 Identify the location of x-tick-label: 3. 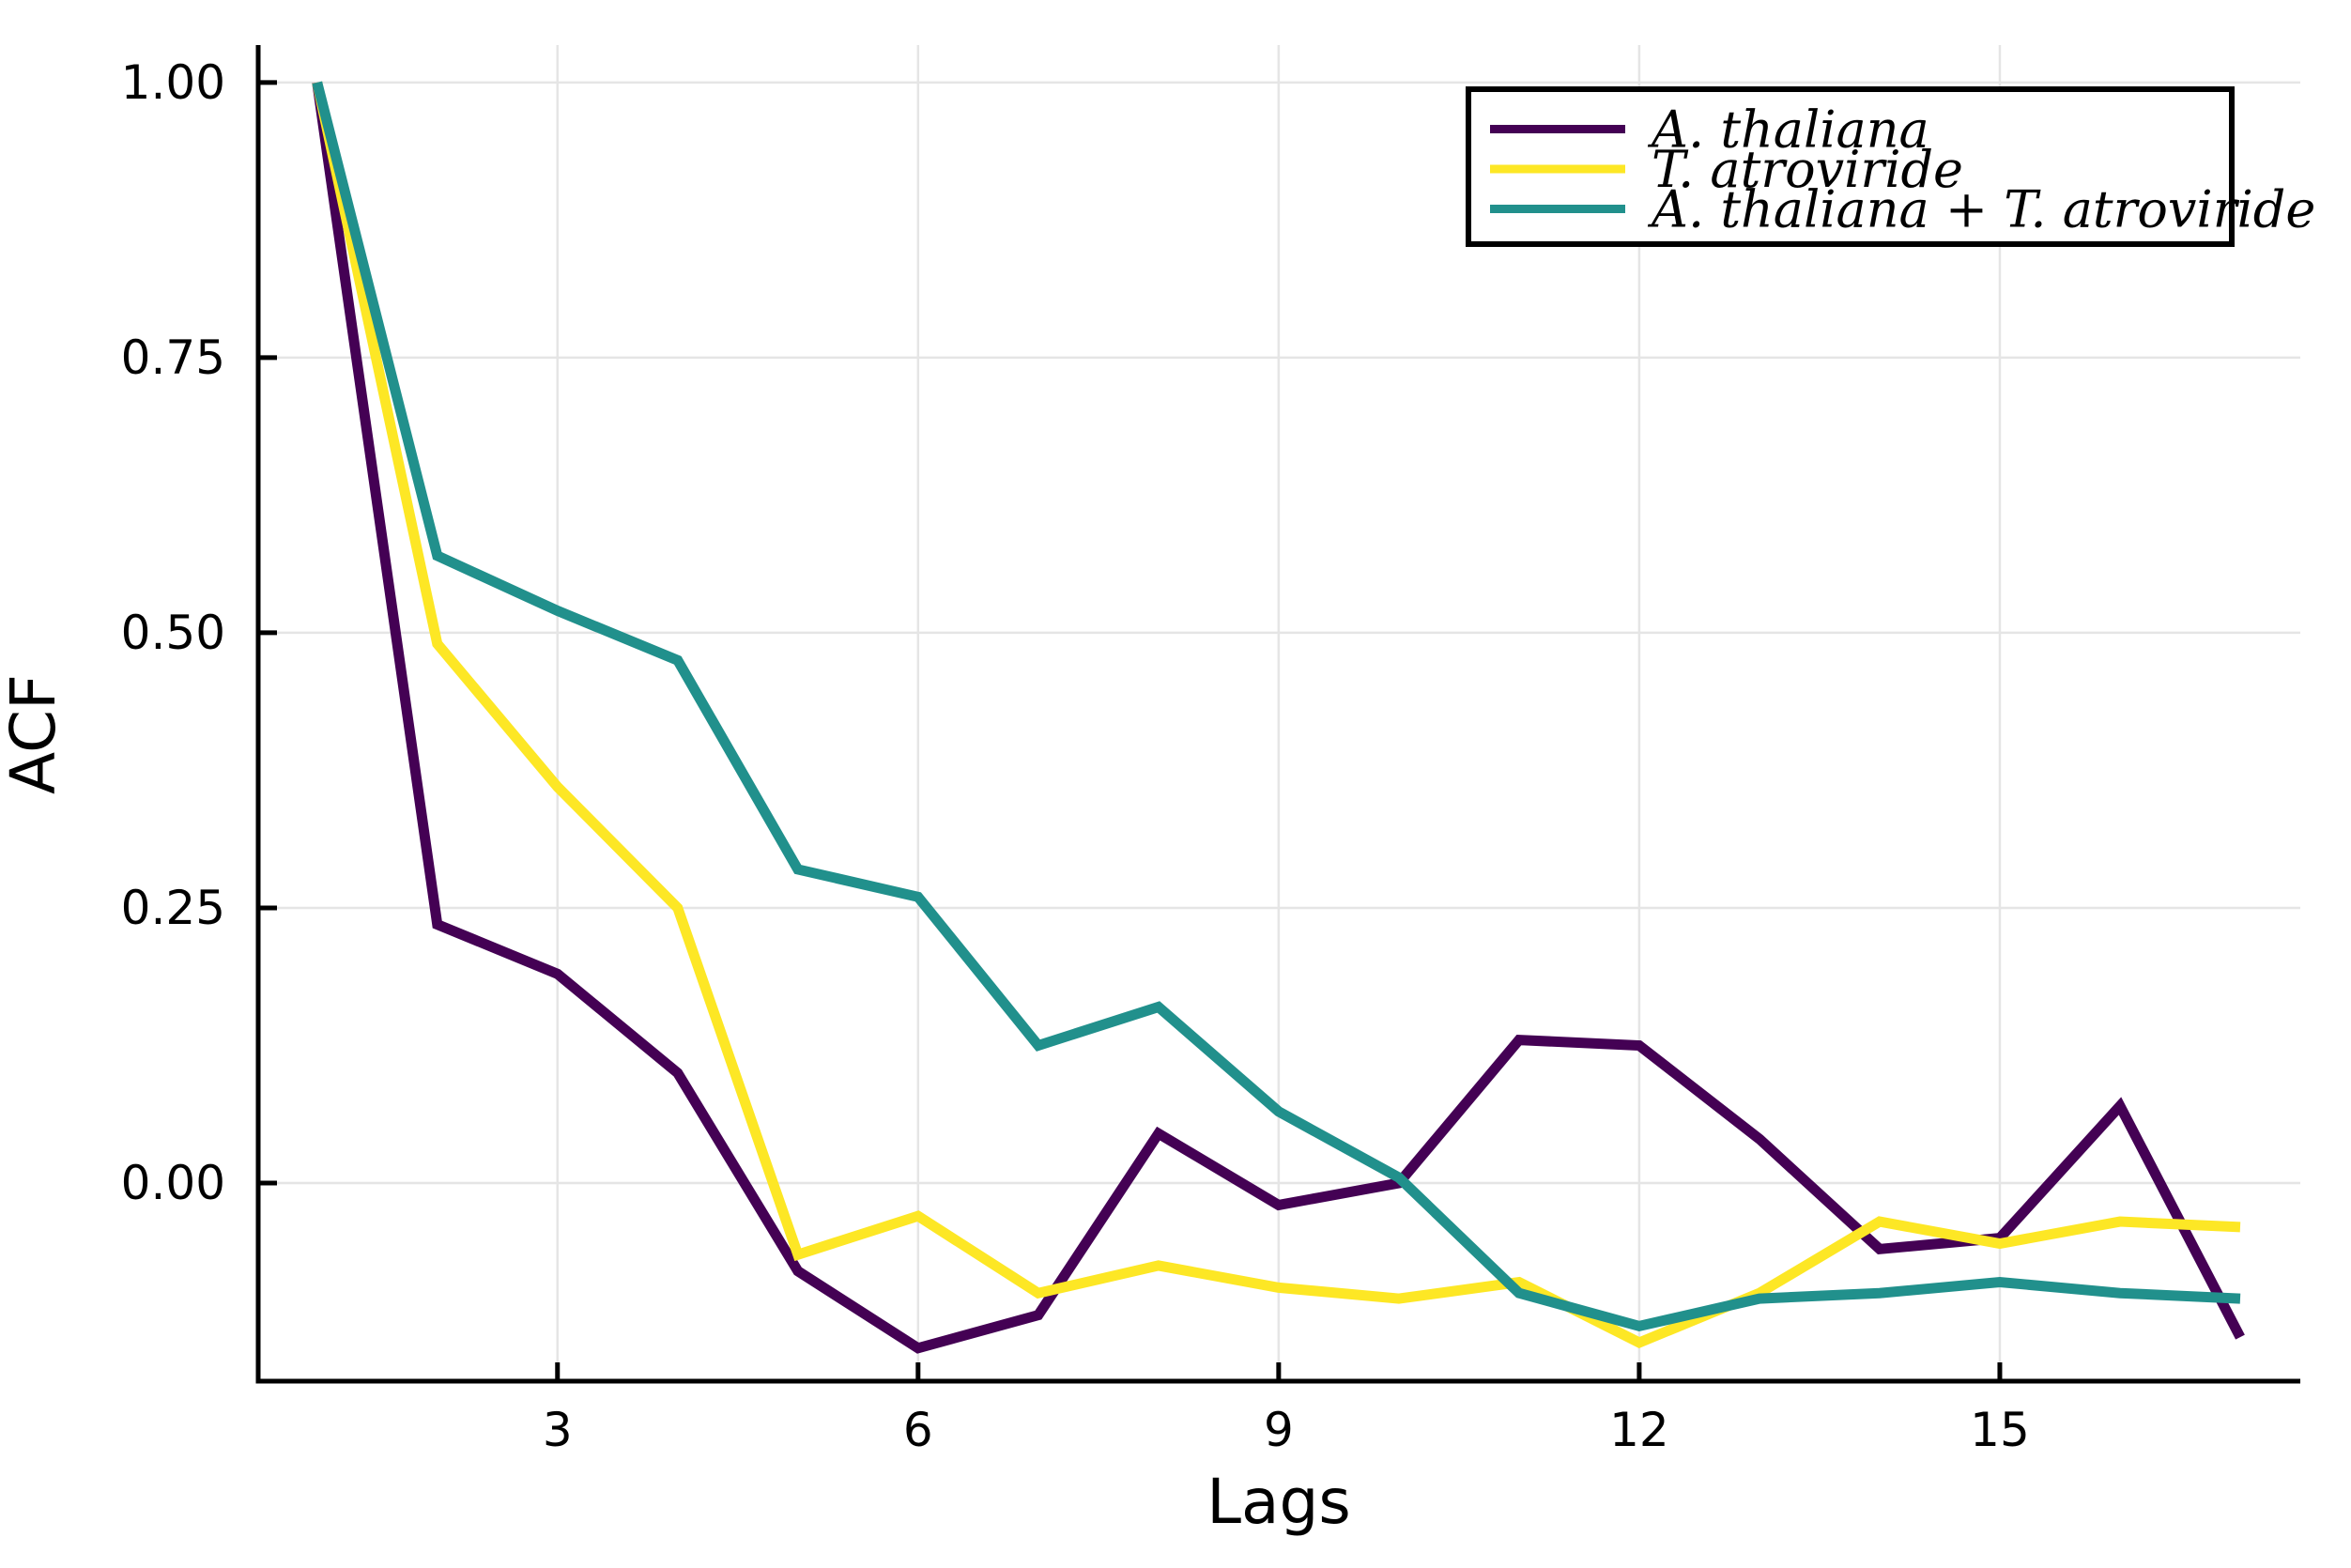
(558, 1430).